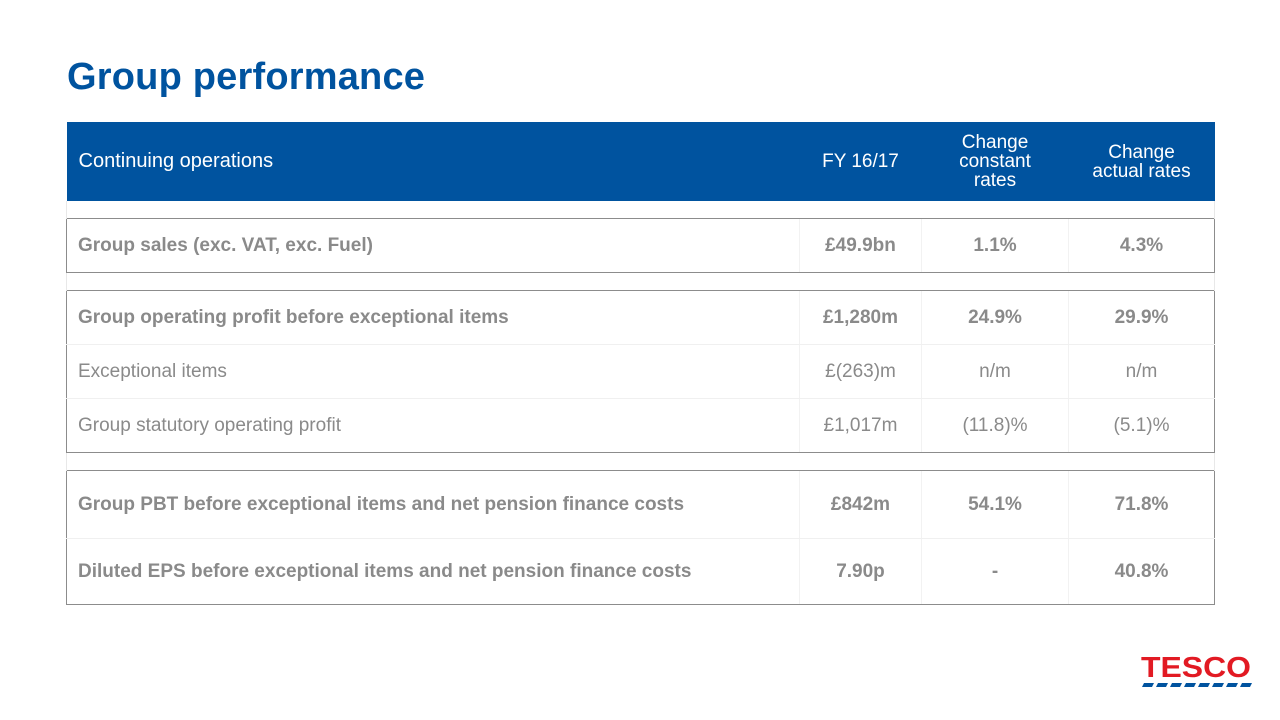  What do you see at coordinates (995, 371) in the screenshot?
I see `row-change-constant: n/m` at bounding box center [995, 371].